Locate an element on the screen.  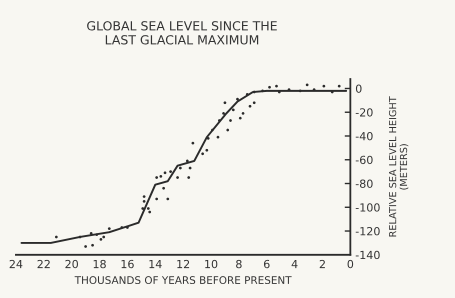
x-tick-label: 2 is located at coordinates (322, 264).